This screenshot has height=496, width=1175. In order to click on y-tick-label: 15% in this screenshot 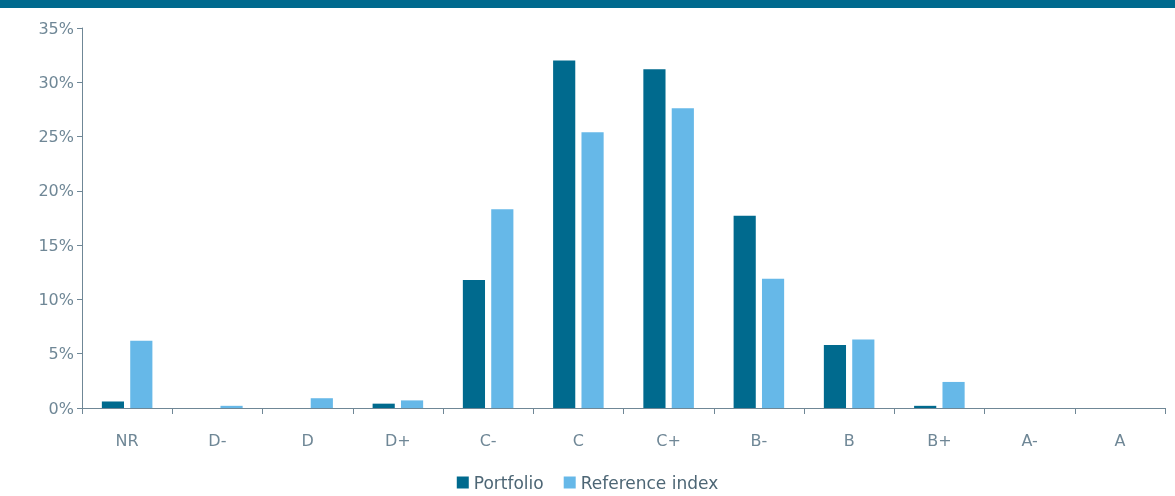, I will do `click(56, 245)`.